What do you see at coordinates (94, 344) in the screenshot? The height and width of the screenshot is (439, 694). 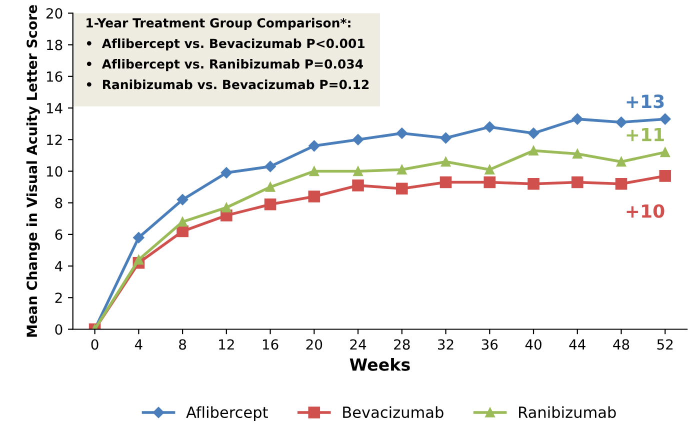 I see `x-tick-label: 0` at bounding box center [94, 344].